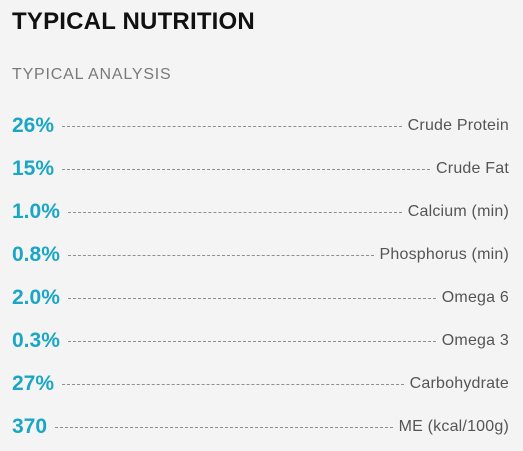 The image size is (523, 451). I want to click on nutrient-label: Omega 6, so click(475, 297).